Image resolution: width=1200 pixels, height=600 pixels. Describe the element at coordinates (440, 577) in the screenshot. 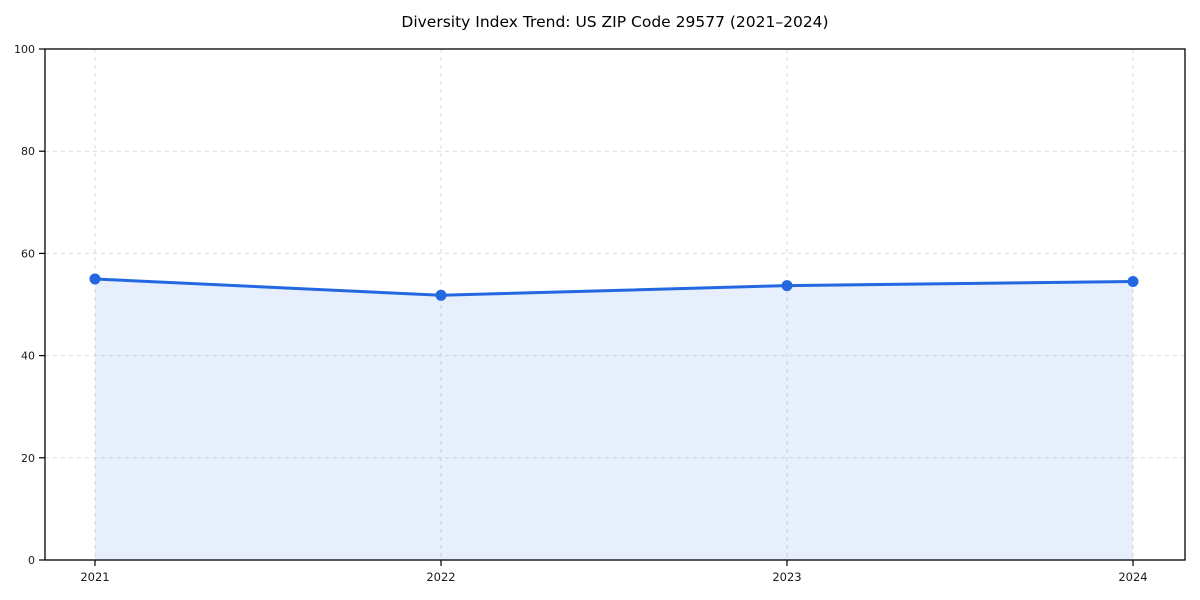

I see `x-tick-label: 2022` at that location.